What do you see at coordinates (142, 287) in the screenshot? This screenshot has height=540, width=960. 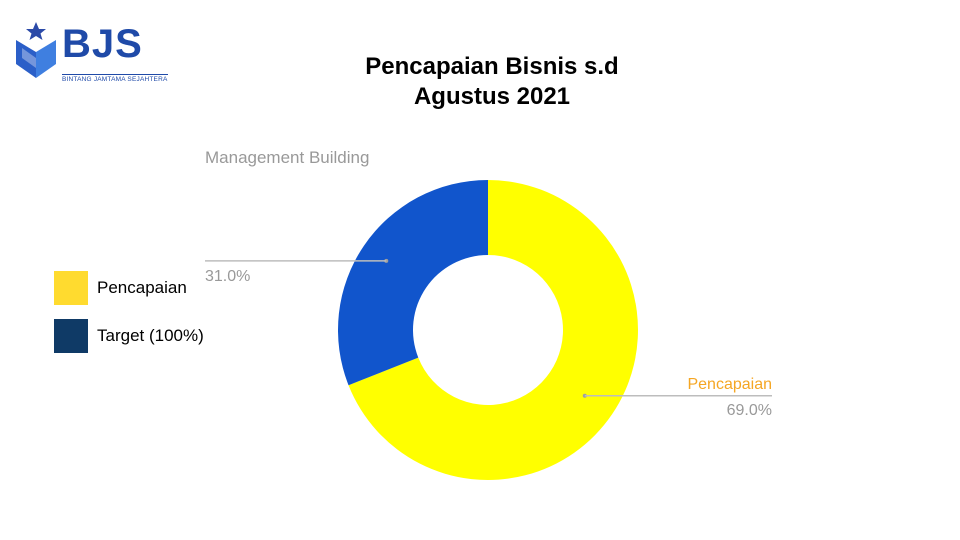 I see `legend-label: Pencapaian` at bounding box center [142, 287].